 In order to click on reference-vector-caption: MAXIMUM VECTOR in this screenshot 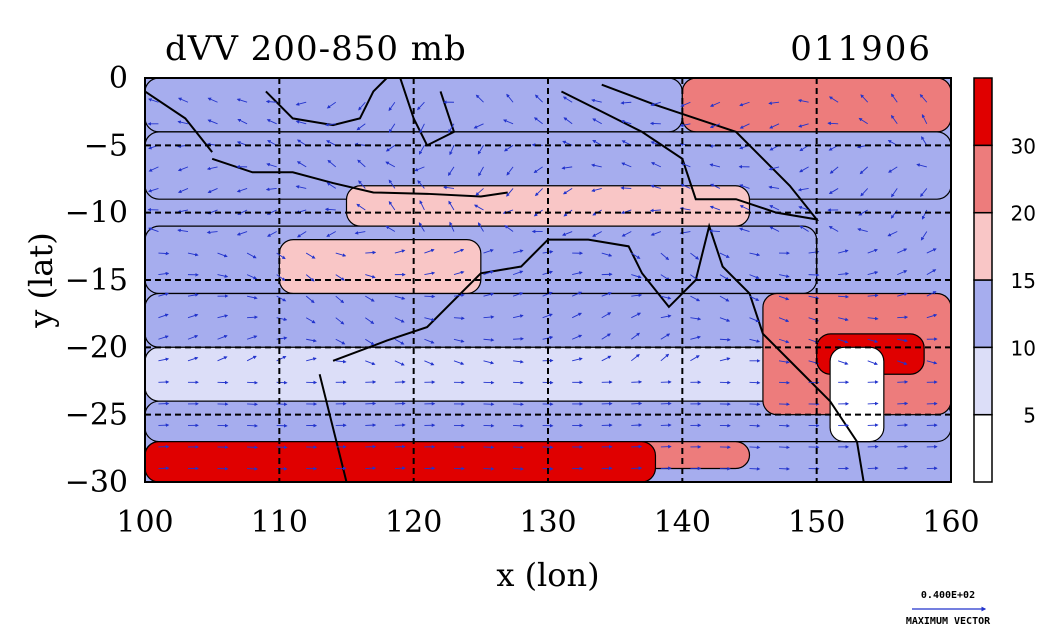, I will do `click(948, 621)`.